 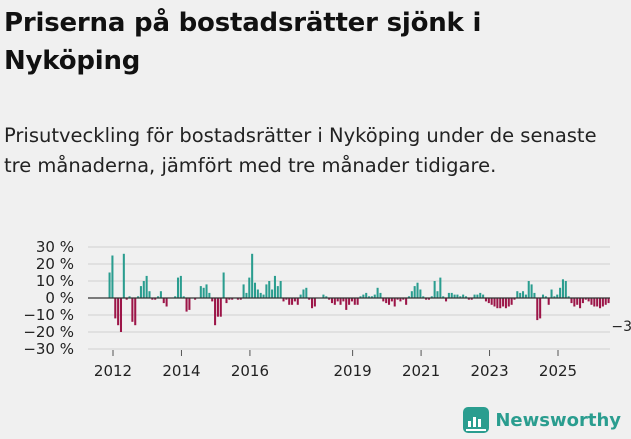 What do you see at coordinates (621, 327) in the screenshot?
I see `last-value-annotation: −3 %` at bounding box center [621, 327].